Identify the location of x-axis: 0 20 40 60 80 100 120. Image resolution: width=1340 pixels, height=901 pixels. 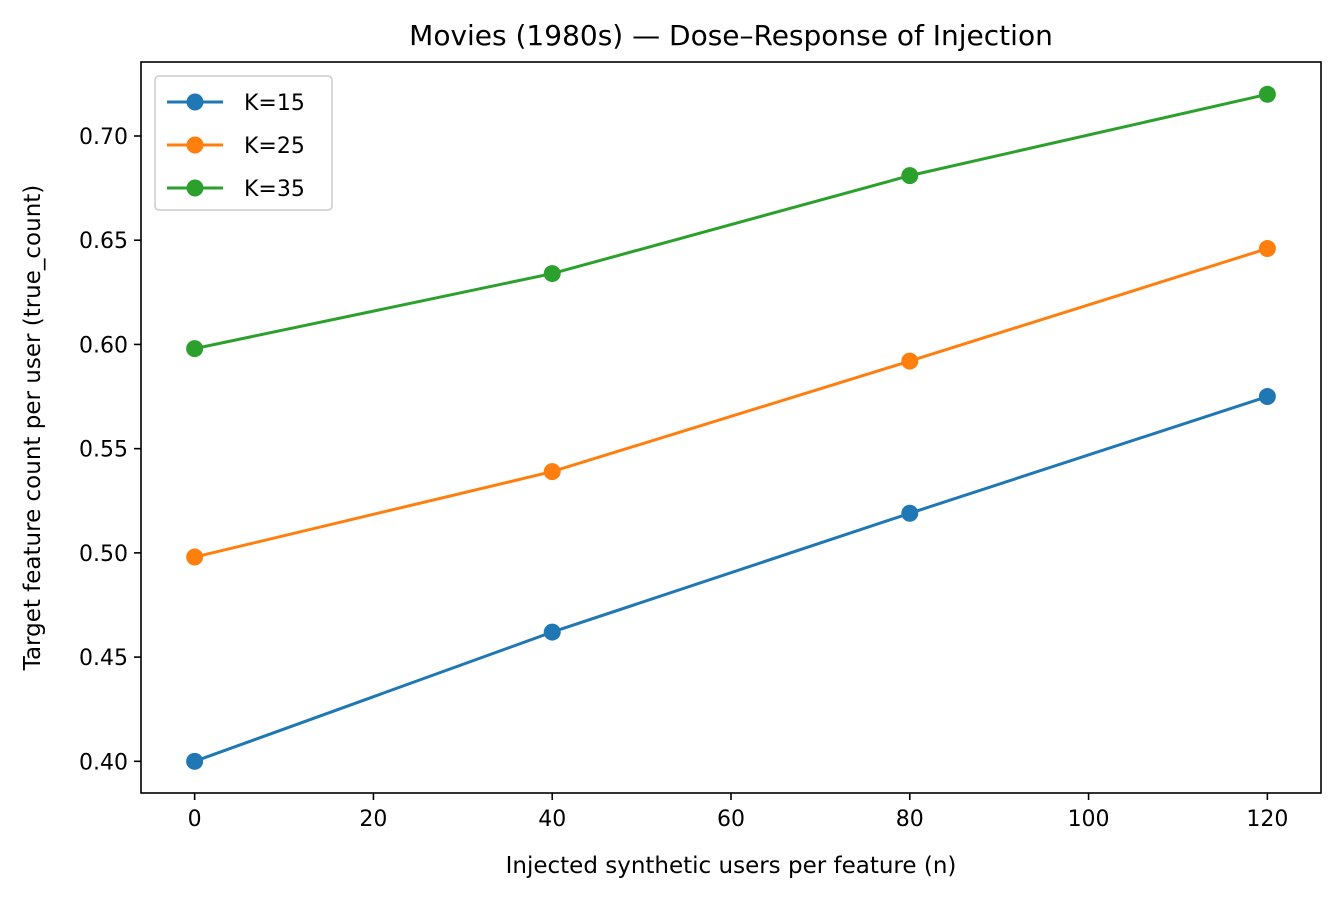
(738, 812).